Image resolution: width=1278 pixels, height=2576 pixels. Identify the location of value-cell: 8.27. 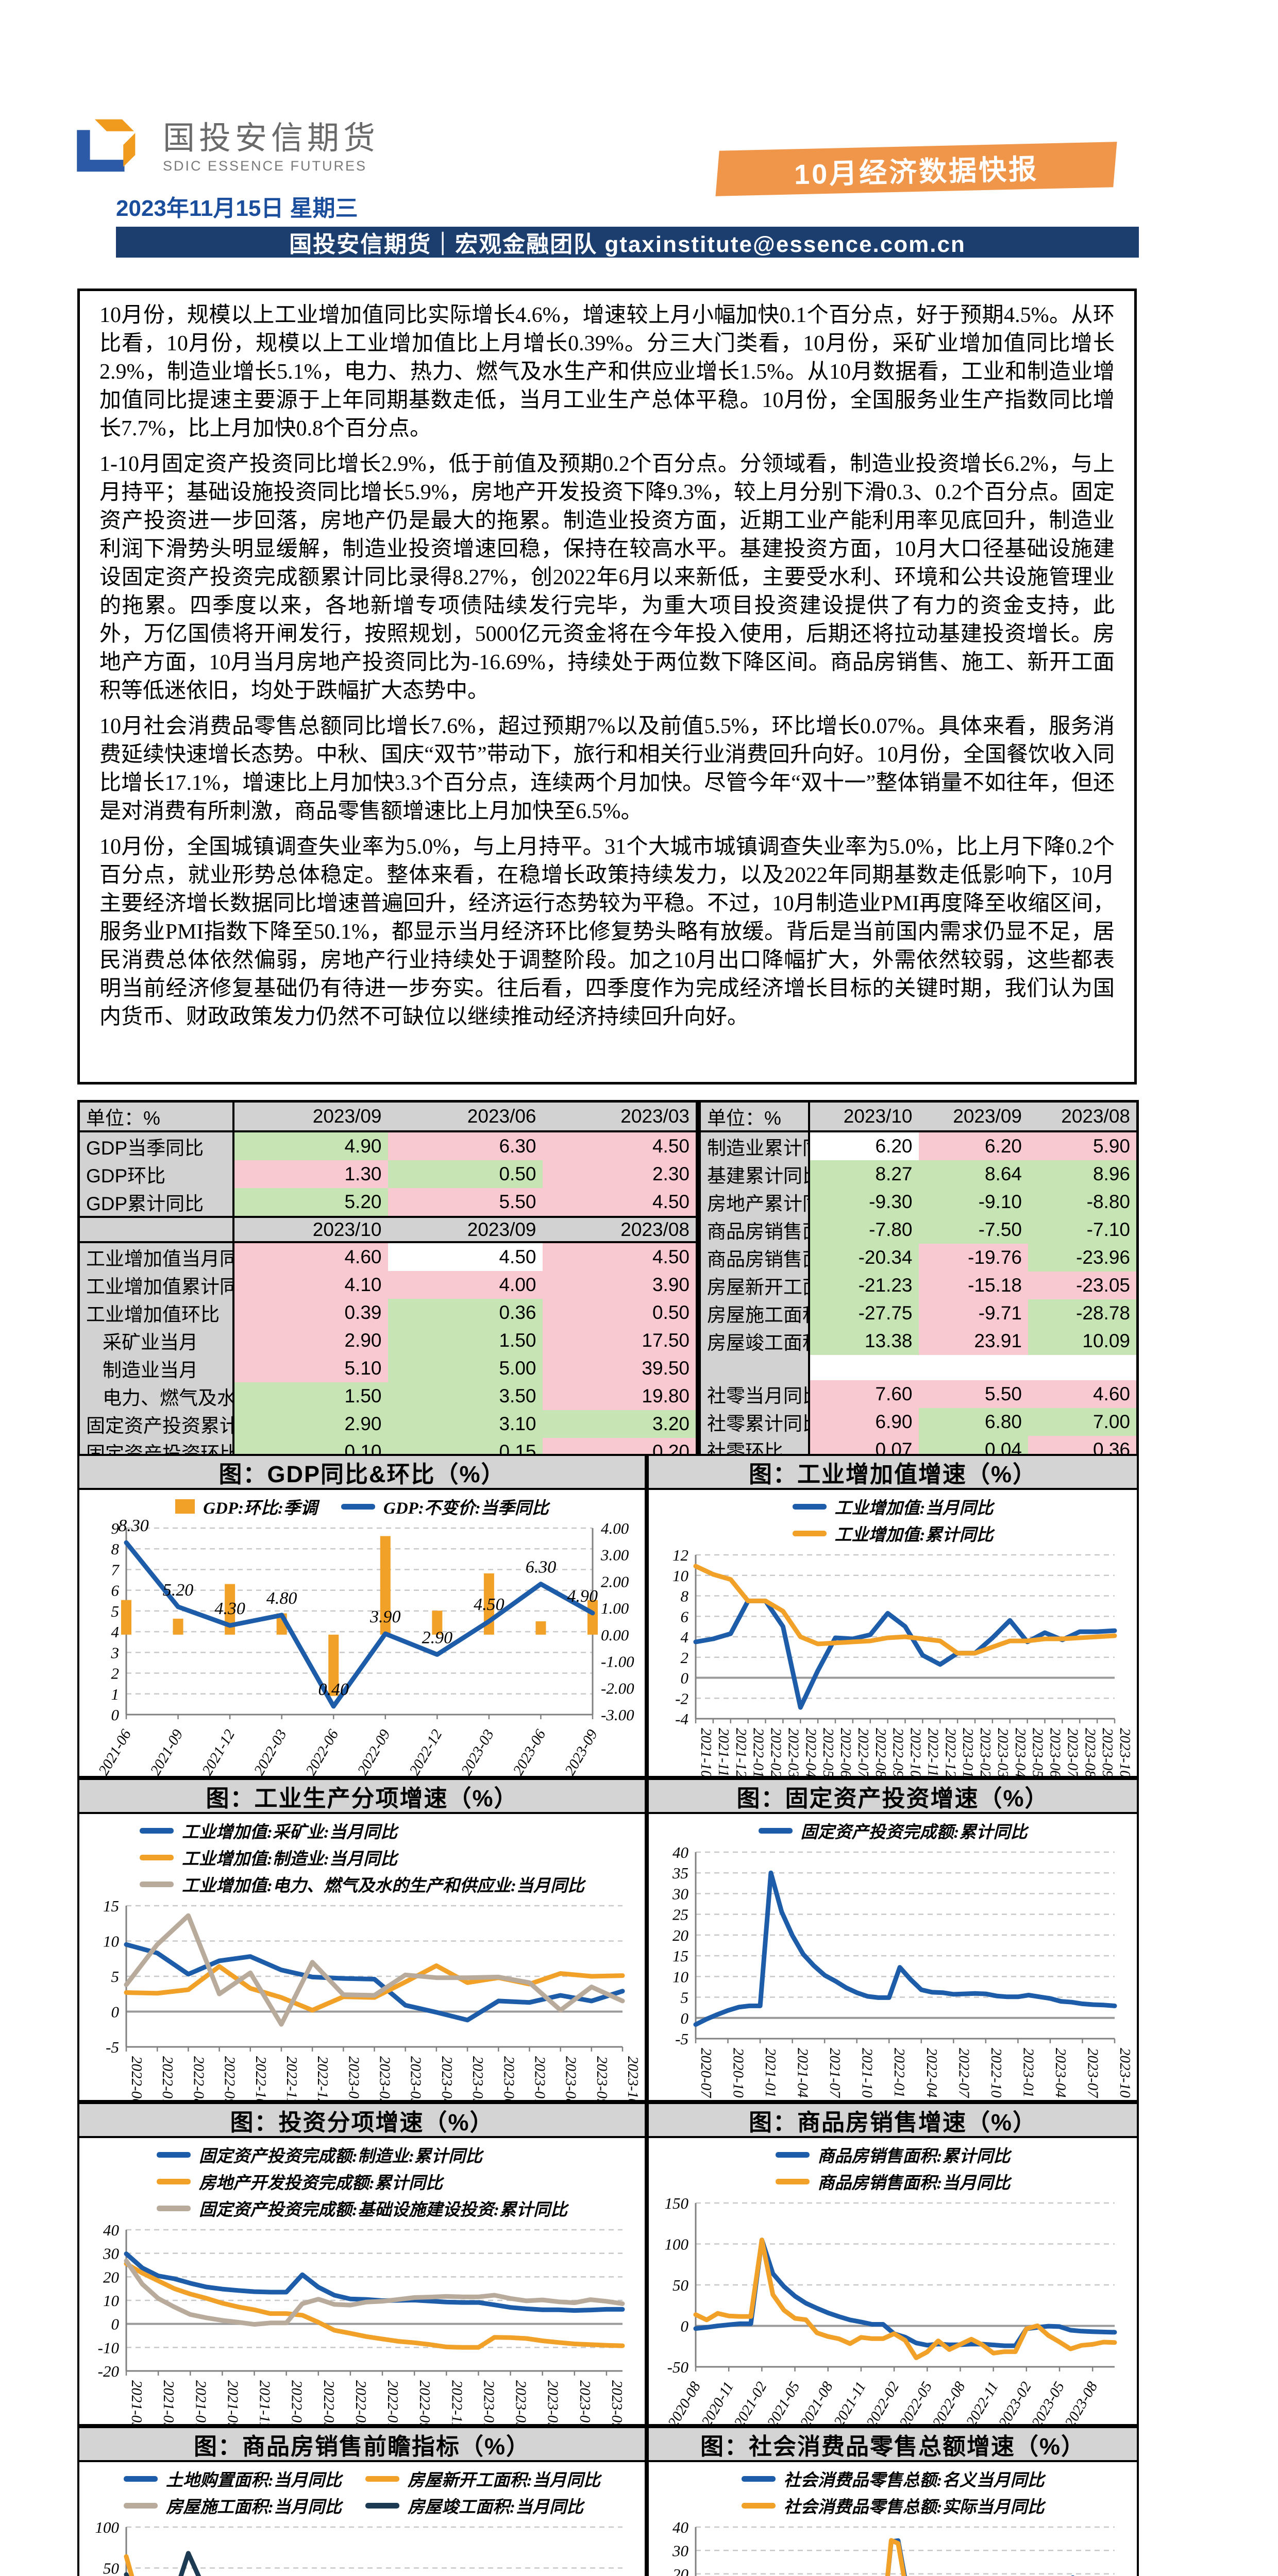
(864, 1174).